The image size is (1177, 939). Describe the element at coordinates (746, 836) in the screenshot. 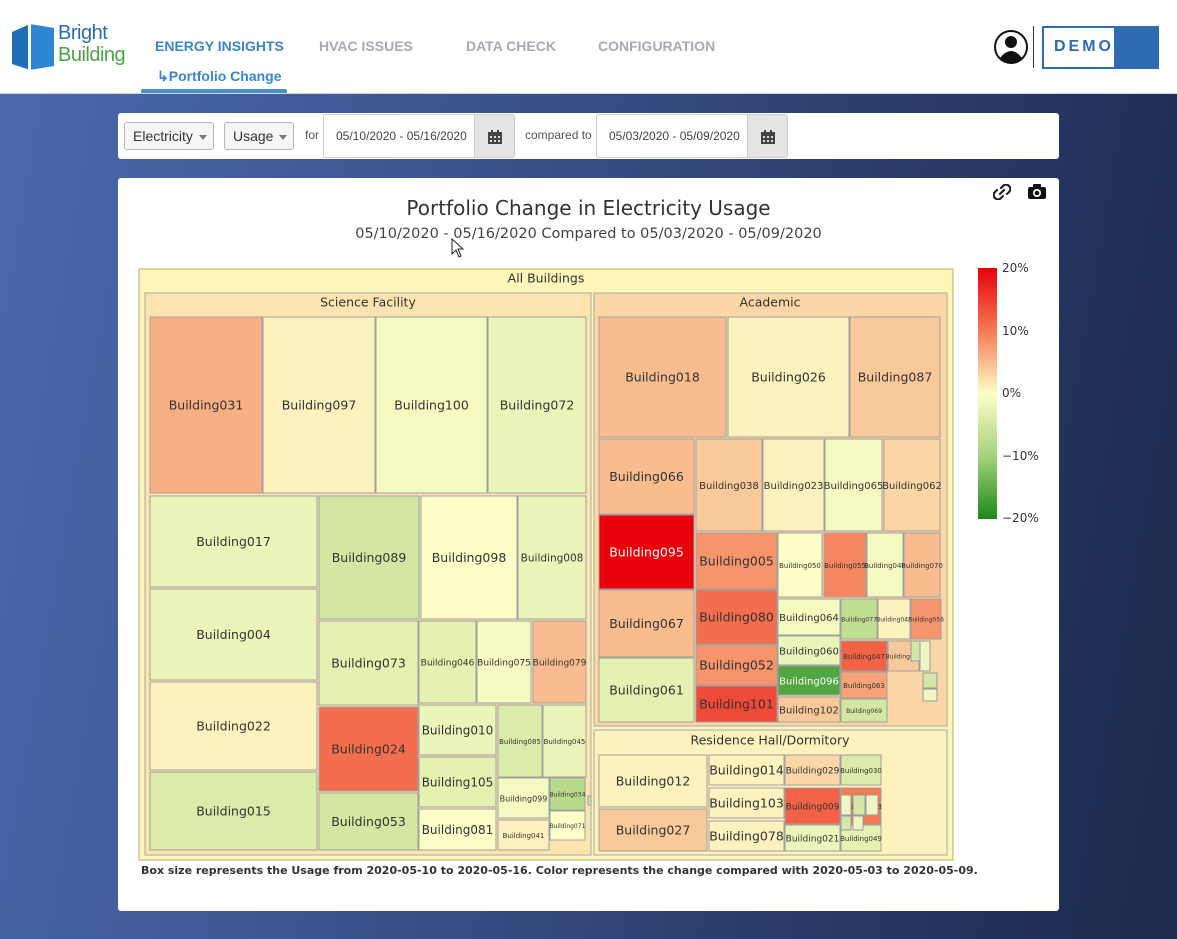

I see `treemap-tile-building078` at that location.